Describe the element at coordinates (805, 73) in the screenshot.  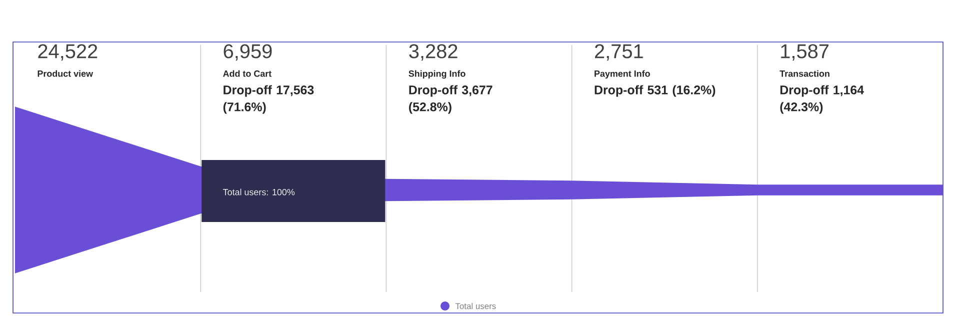
I see `category-label: Transaction` at that location.